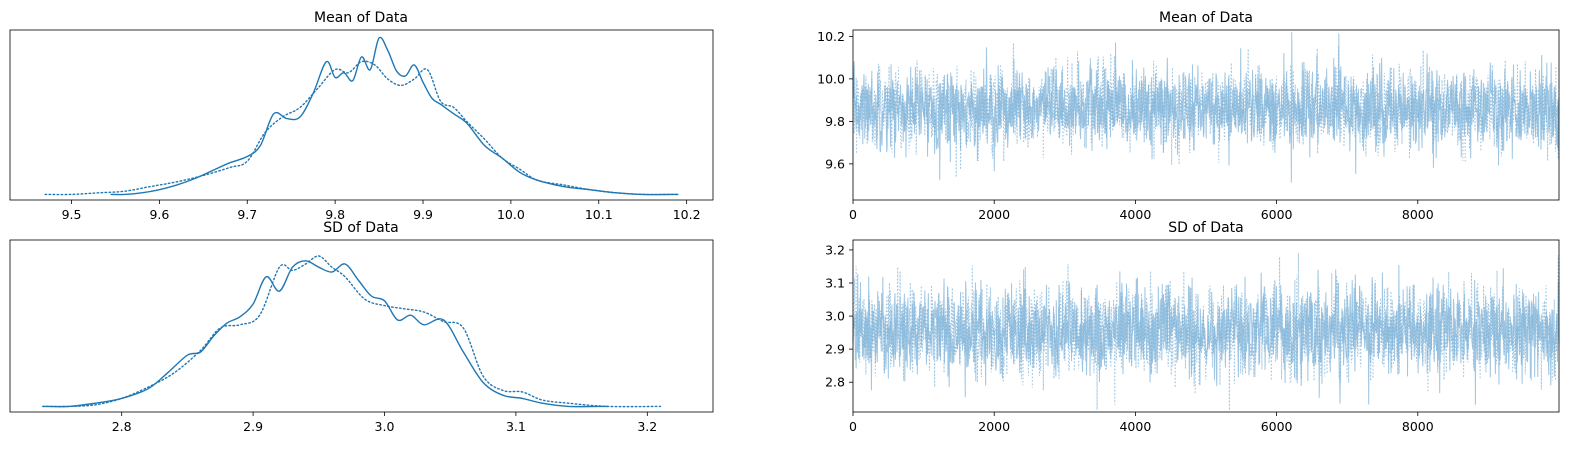  Describe the element at coordinates (835, 349) in the screenshot. I see `y-tick-label: 2.9` at that location.